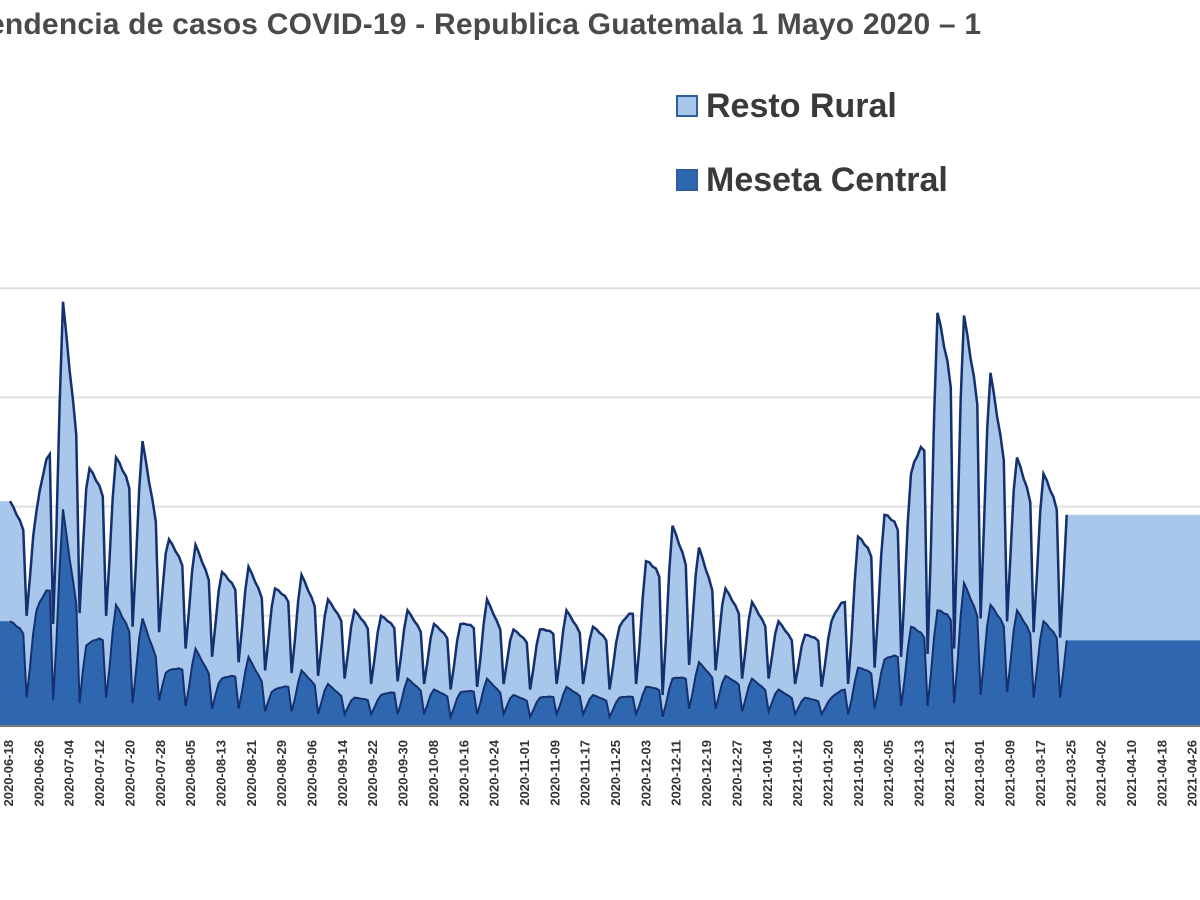  What do you see at coordinates (736, 773) in the screenshot?
I see `x-tick-label: 2020-12-27` at bounding box center [736, 773].